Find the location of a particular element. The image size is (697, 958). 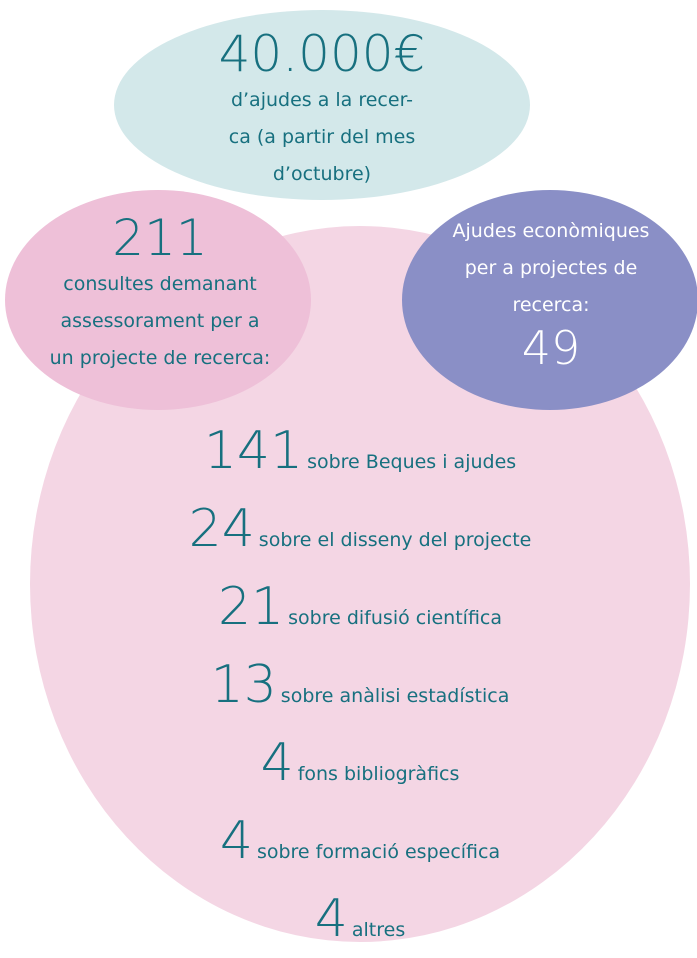

item-label: fons bibliogràfics is located at coordinates (378, 774).